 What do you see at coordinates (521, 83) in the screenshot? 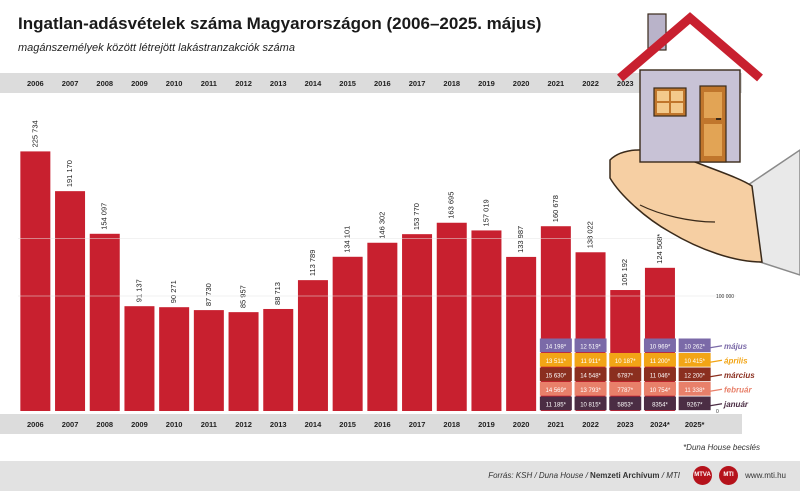
I see `top-year-label: 2020` at bounding box center [521, 83].